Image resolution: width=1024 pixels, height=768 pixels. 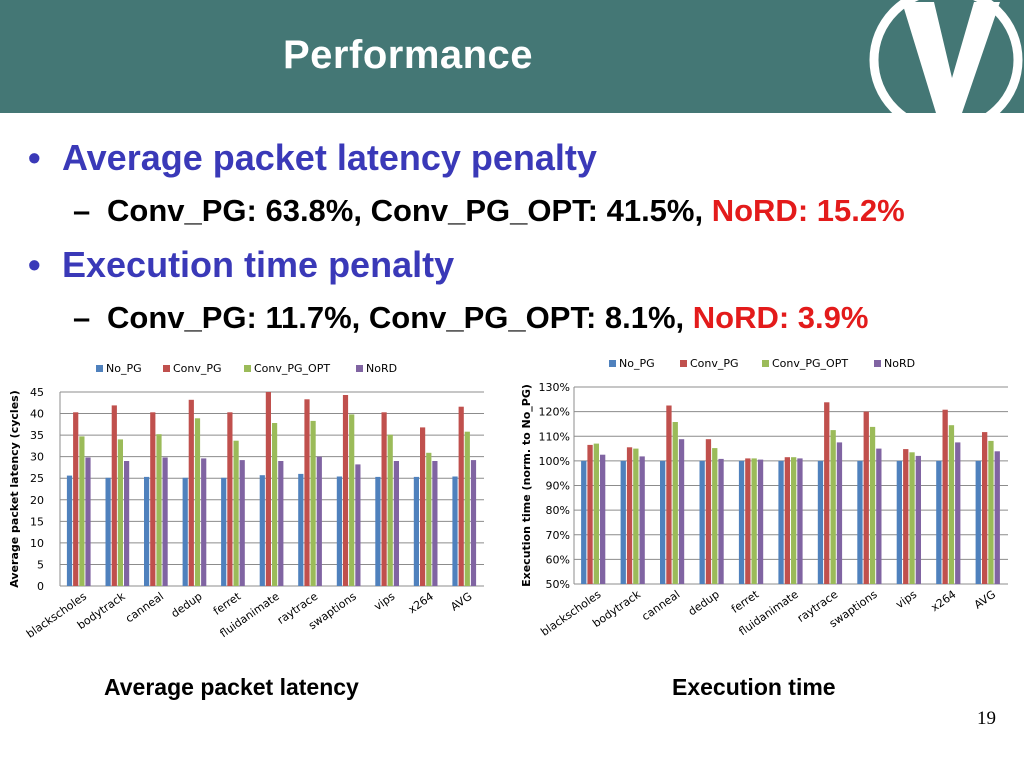 What do you see at coordinates (409, 210) in the screenshot?
I see `latency-values: Conv_PG: 63.8%, Conv_PG_OPT: 41.5%,` at bounding box center [409, 210].